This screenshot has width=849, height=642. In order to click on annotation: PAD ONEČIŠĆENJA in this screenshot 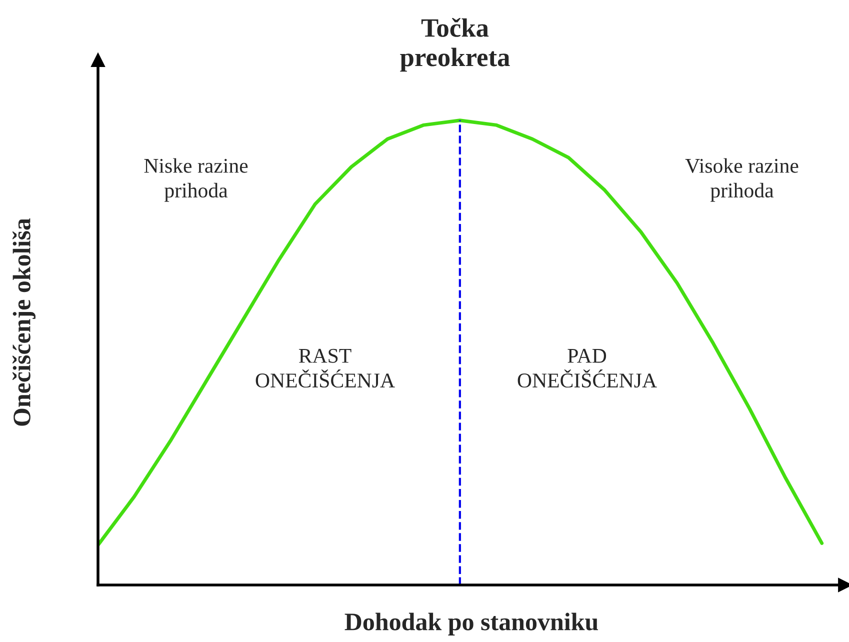, I will do `click(587, 368)`.